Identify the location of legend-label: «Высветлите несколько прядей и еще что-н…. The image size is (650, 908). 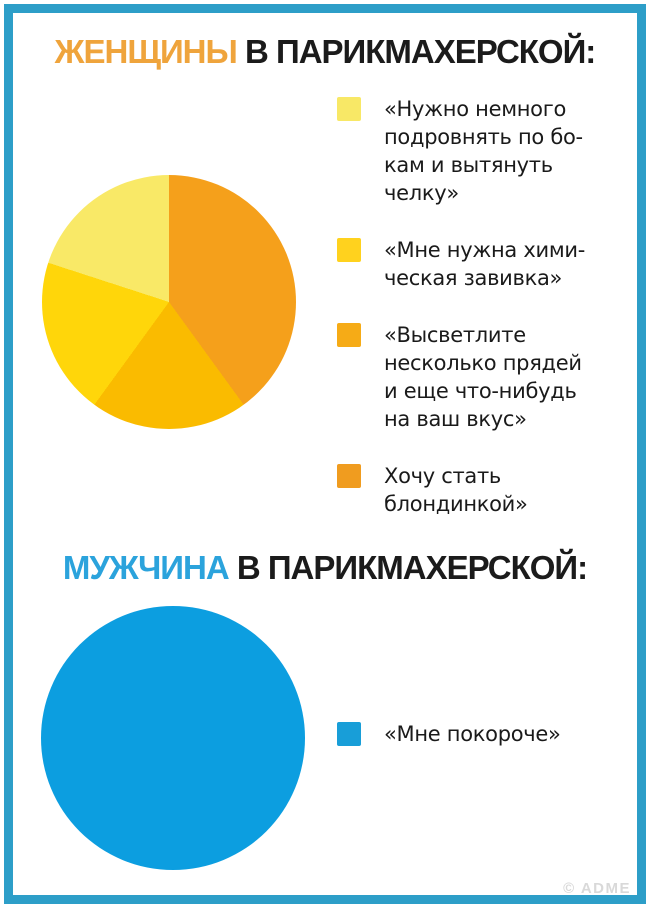
(483, 377).